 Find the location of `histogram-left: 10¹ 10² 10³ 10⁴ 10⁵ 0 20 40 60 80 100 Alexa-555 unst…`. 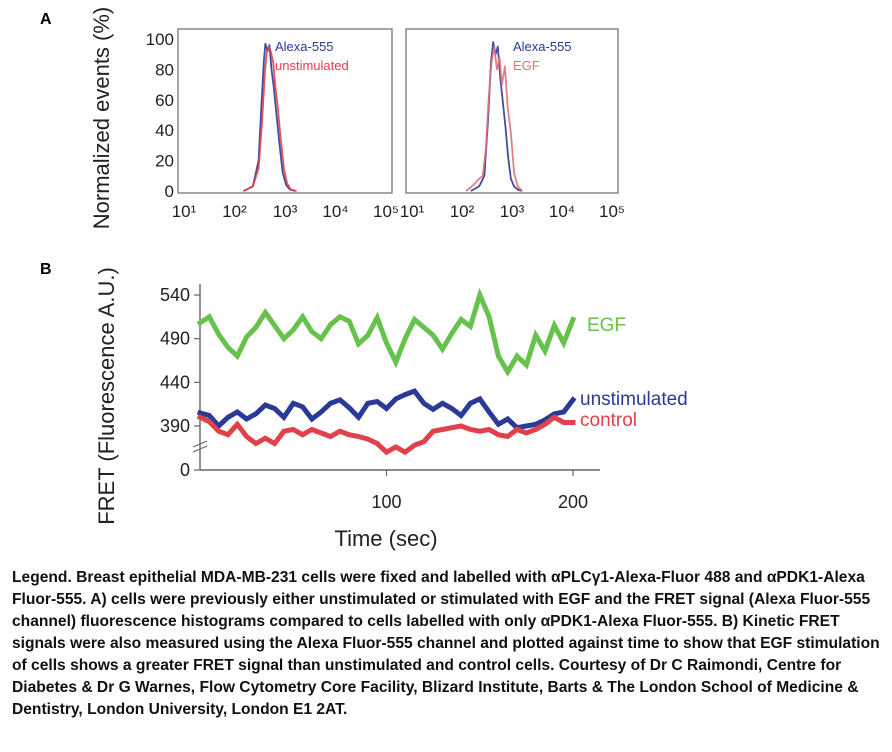

histogram-left: 10¹ 10² 10³ 10⁴ 10⁵ 0 20 40 60 80 100 Alexa-555 unst… is located at coordinates (272, 124).